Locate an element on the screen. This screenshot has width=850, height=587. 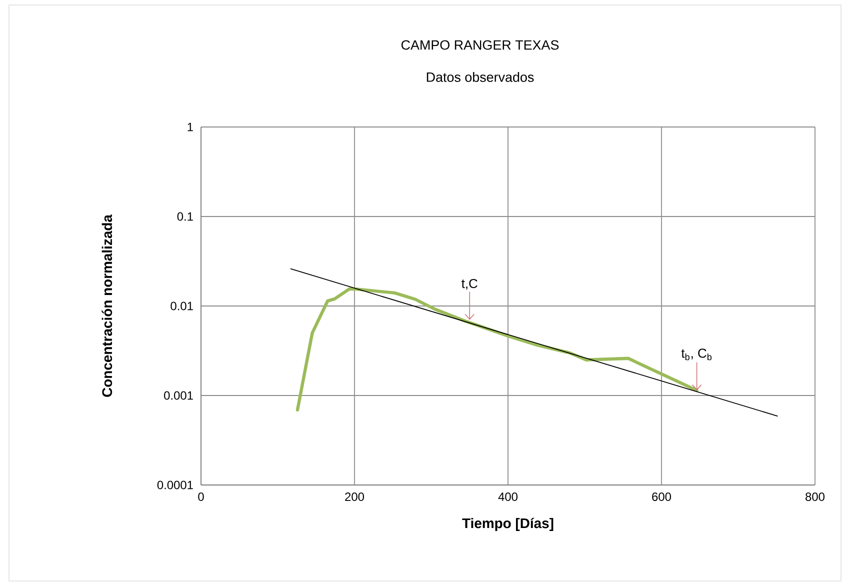
y-axis-title: Concentración normalizada is located at coordinates (107, 305).